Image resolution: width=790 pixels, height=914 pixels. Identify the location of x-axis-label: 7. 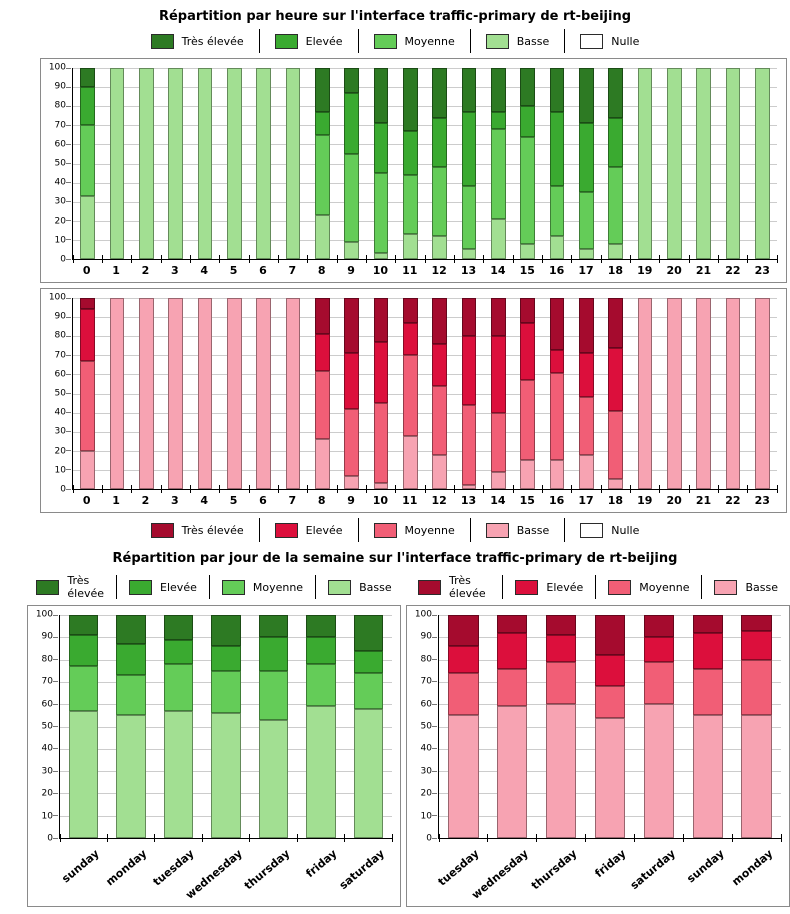
(292, 500).